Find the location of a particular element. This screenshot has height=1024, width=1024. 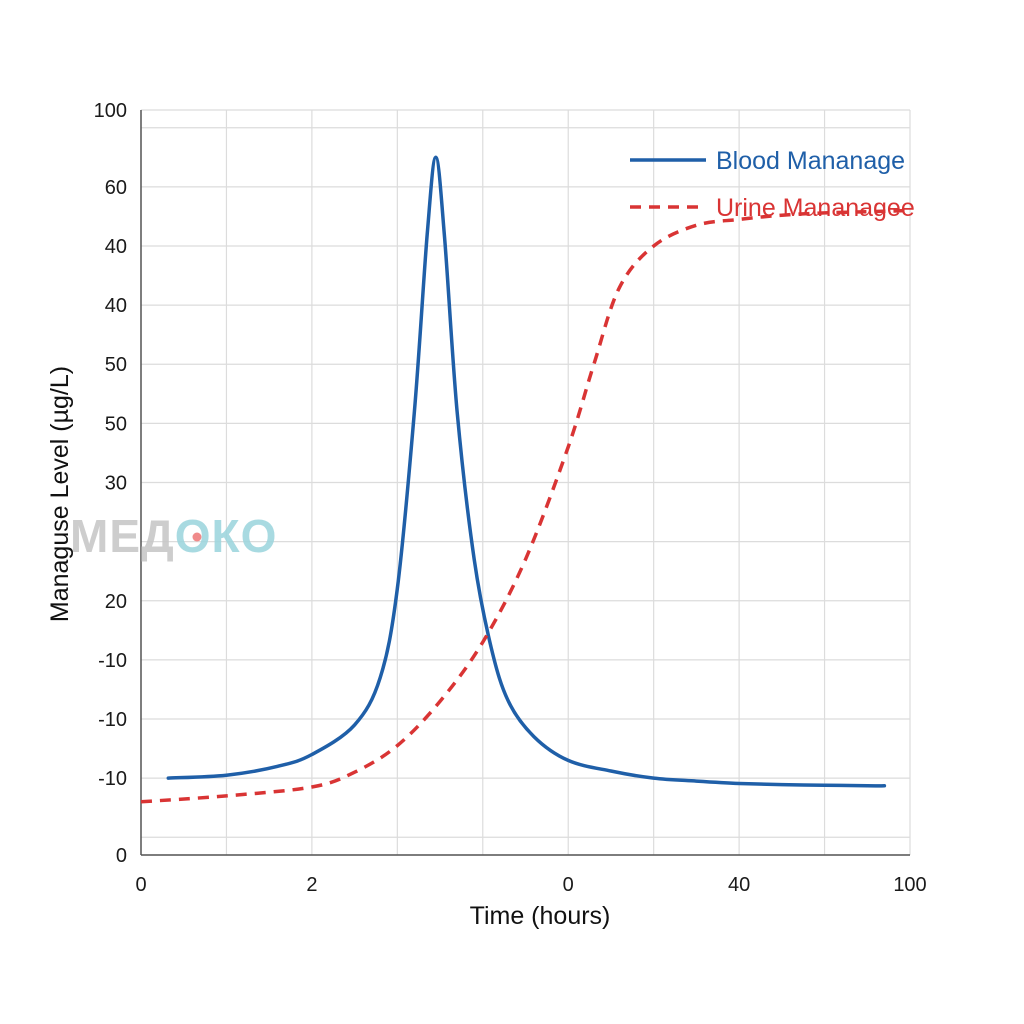

x-tick-label: 2 is located at coordinates (311, 885).